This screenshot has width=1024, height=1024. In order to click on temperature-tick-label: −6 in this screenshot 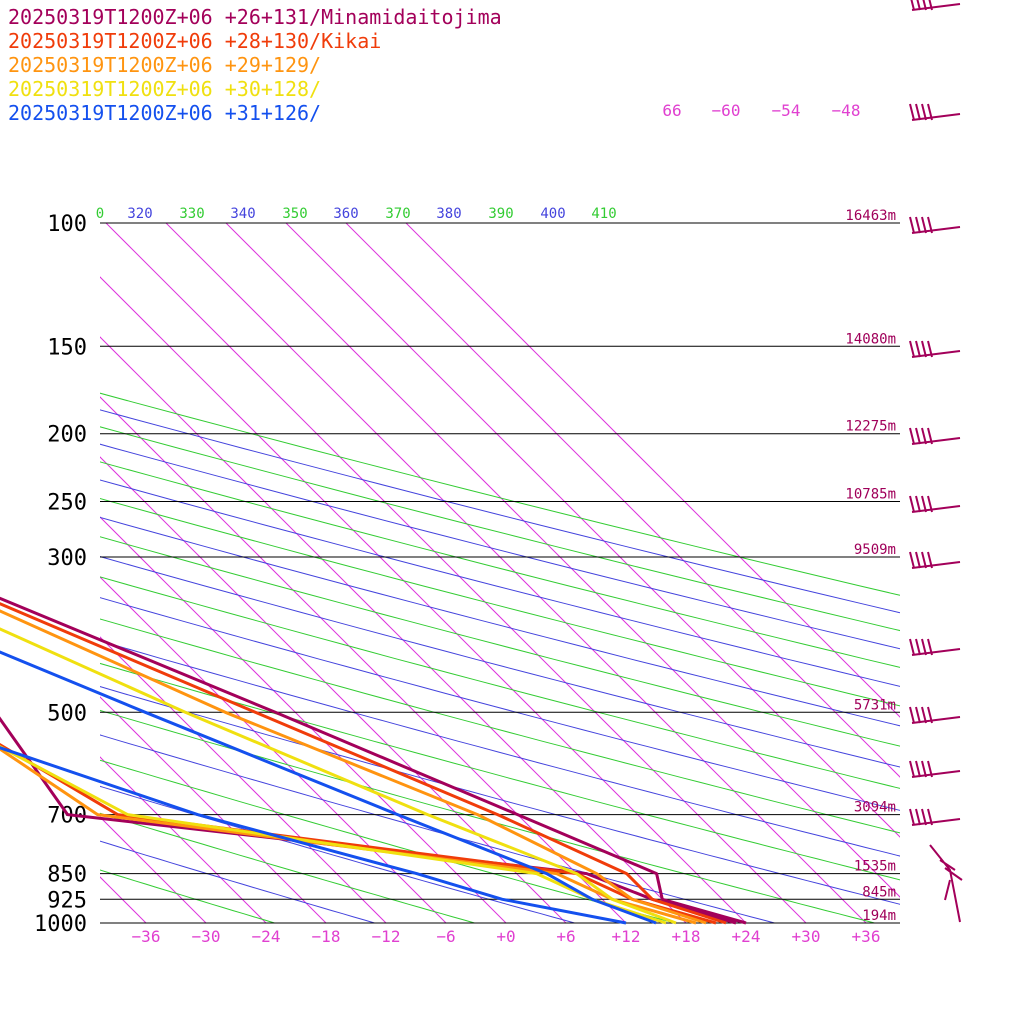, I will do `click(445, 936)`.